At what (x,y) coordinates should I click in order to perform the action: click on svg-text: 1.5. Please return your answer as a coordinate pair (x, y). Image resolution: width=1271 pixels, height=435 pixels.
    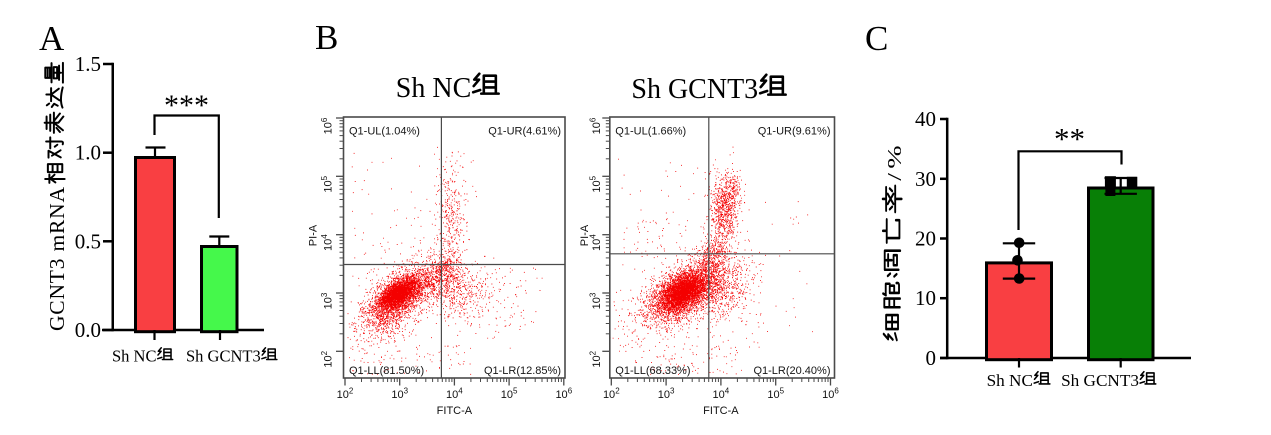
    Looking at the image, I should click on (88, 64).